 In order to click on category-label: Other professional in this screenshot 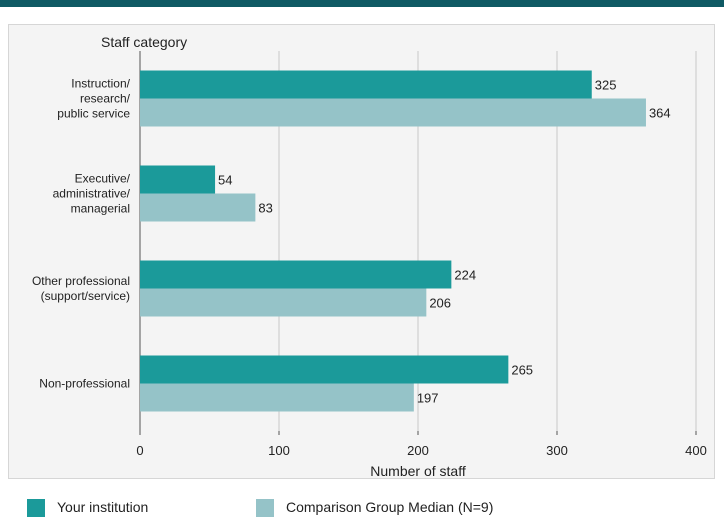, I will do `click(81, 281)`.